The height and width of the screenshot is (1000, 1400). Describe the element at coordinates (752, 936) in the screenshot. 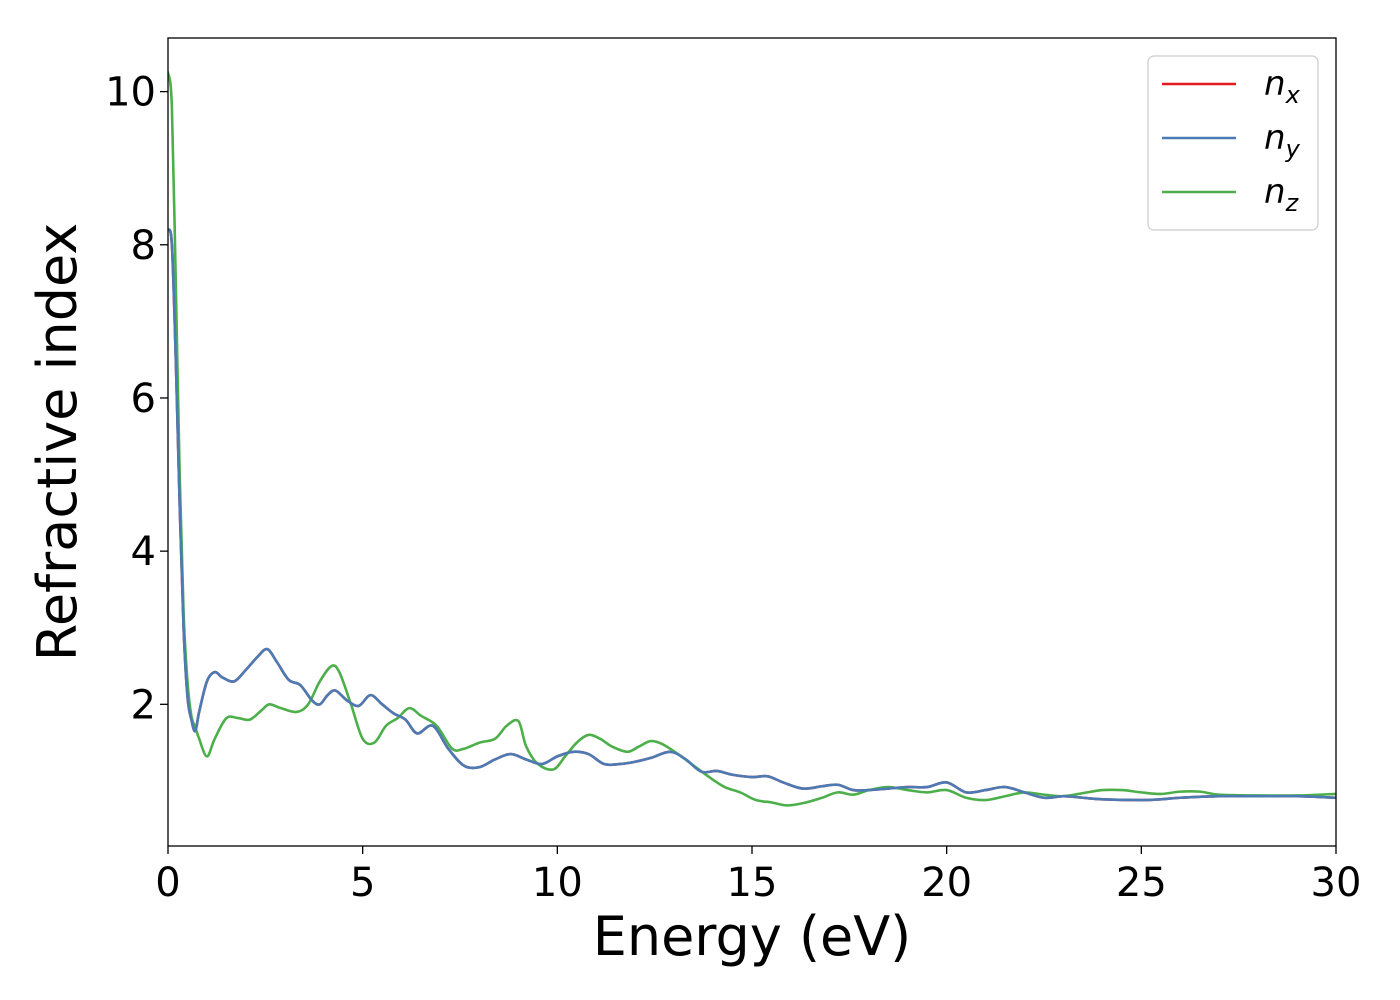

I see `x-axis-label: Energy (eV)` at that location.